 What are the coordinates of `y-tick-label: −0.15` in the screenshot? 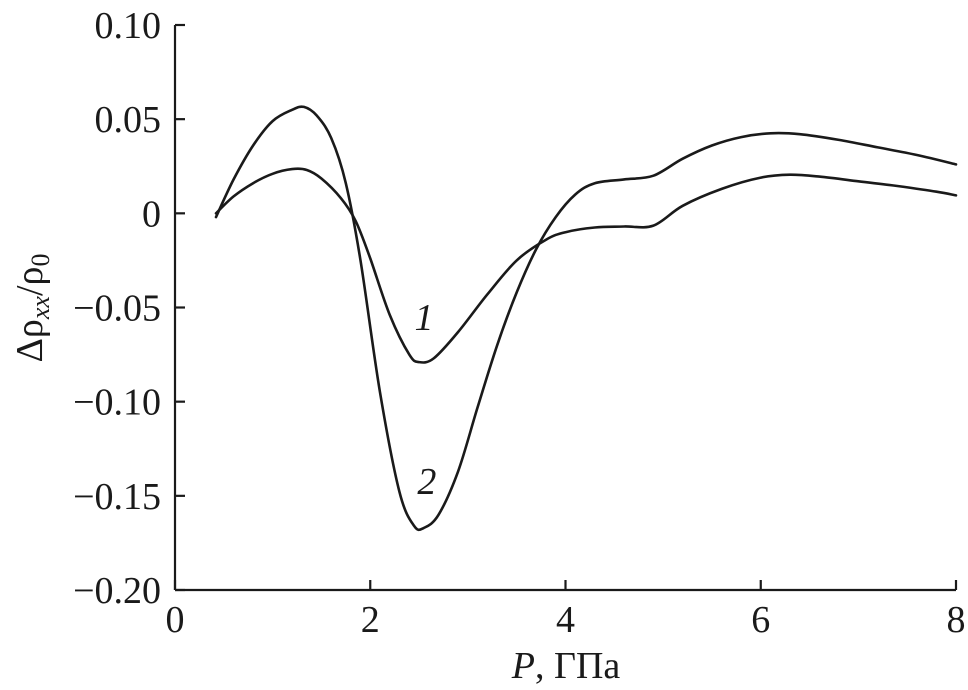 It's located at (117, 497).